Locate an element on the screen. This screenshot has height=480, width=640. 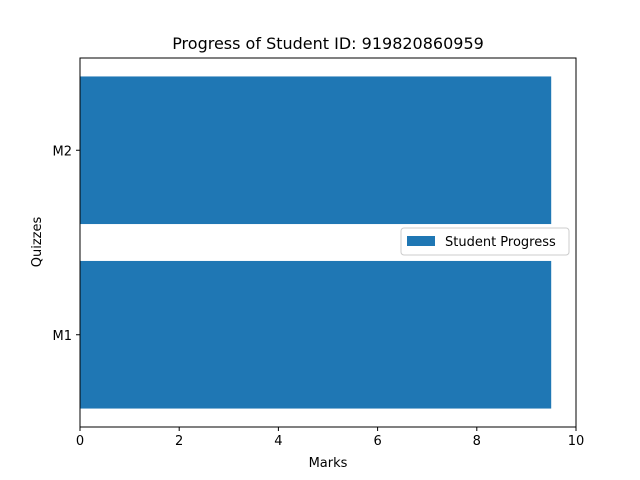
legend-frame is located at coordinates (485, 241).